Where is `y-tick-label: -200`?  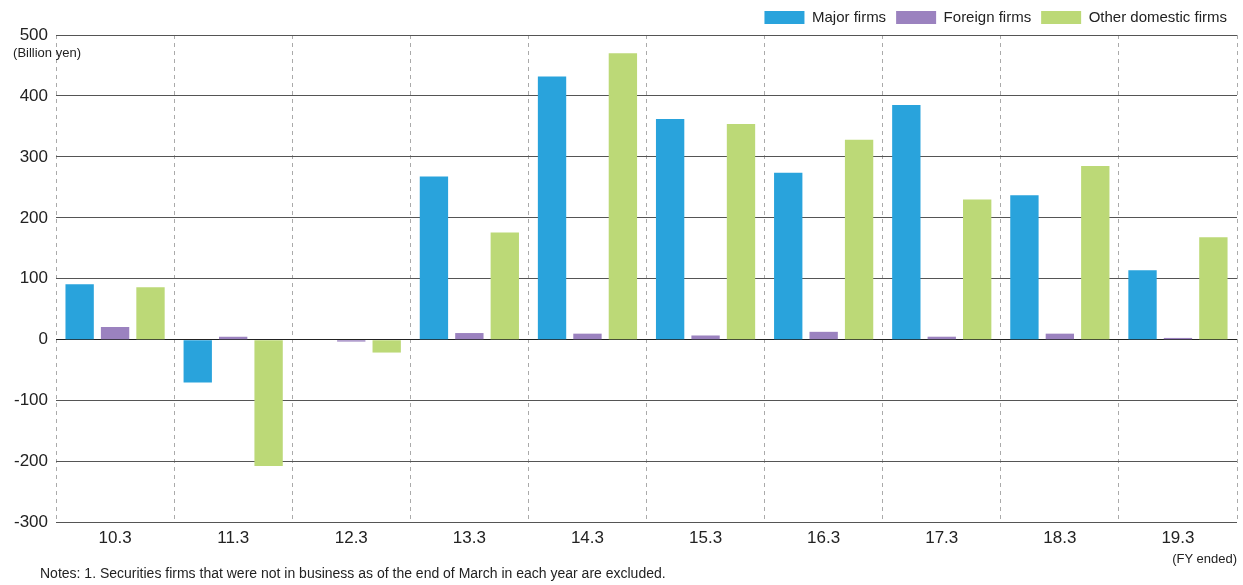 y-tick-label: -200 is located at coordinates (31, 461).